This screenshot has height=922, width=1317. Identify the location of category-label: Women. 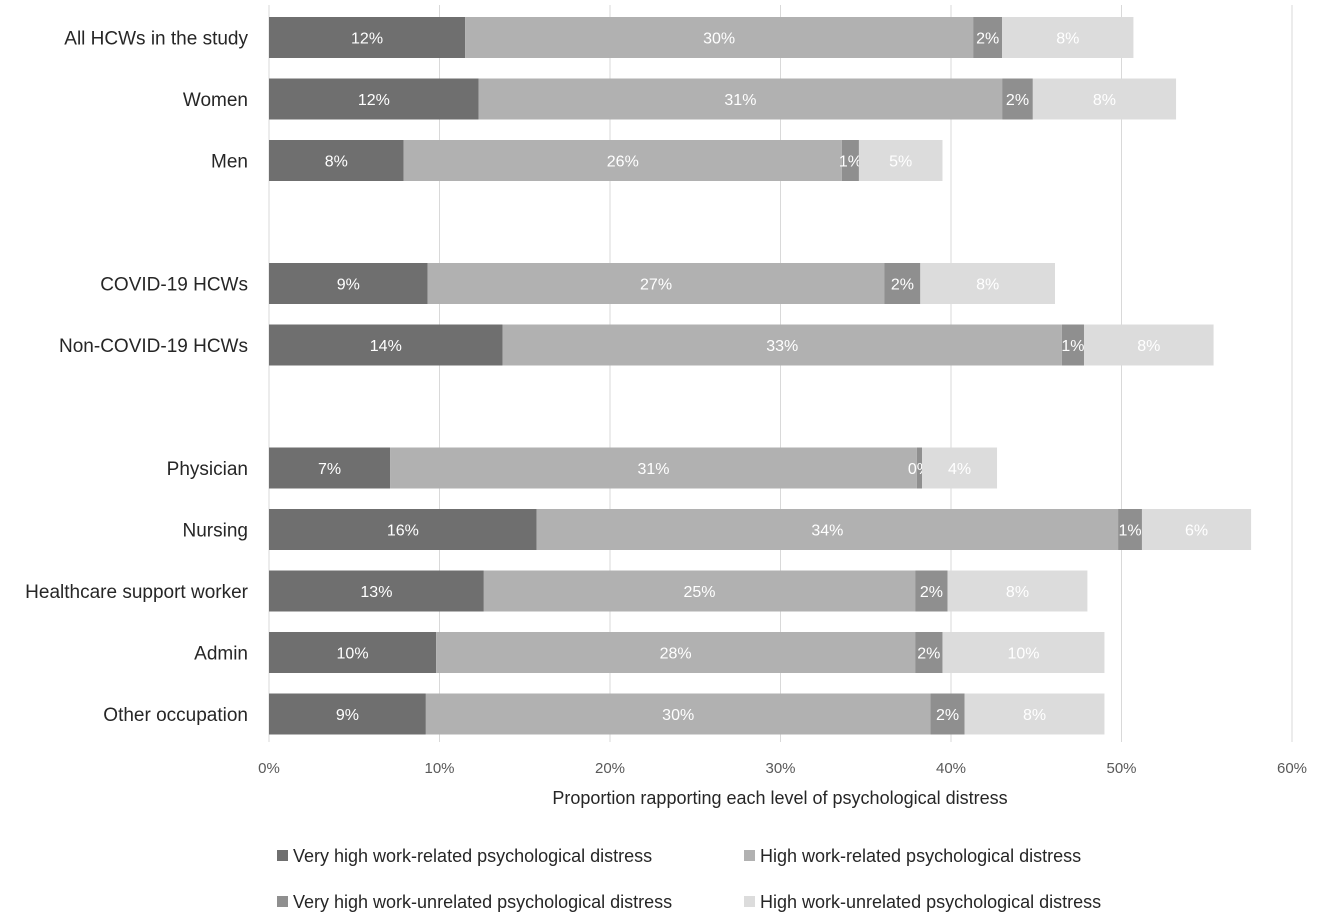
(215, 100).